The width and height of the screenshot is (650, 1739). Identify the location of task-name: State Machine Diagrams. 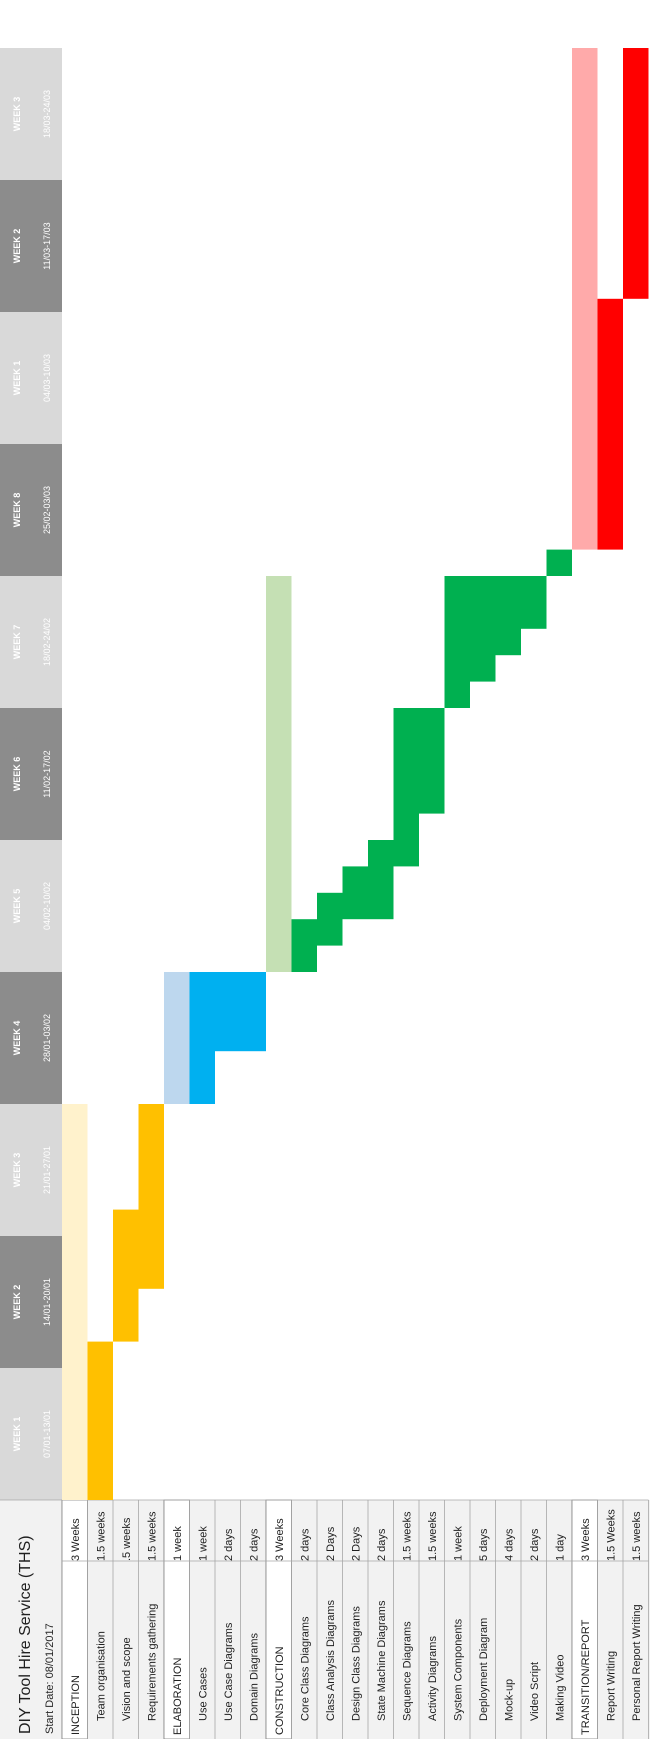
(382, 1660).